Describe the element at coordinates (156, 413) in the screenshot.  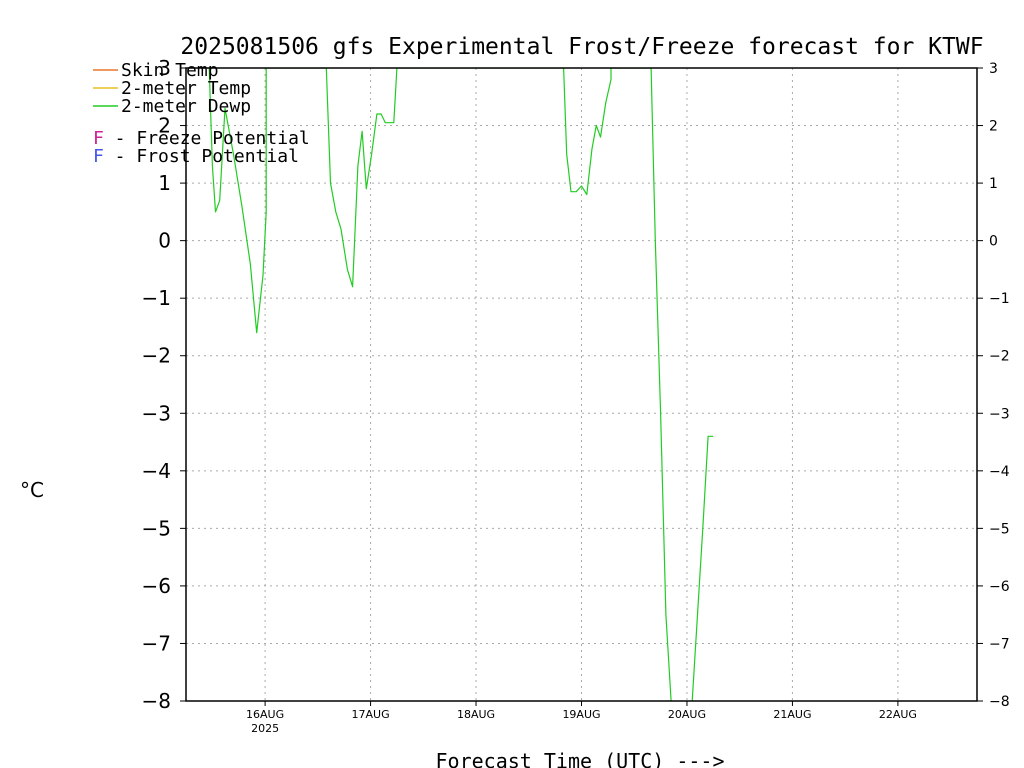
I see `y-tick-label-left: −3` at that location.